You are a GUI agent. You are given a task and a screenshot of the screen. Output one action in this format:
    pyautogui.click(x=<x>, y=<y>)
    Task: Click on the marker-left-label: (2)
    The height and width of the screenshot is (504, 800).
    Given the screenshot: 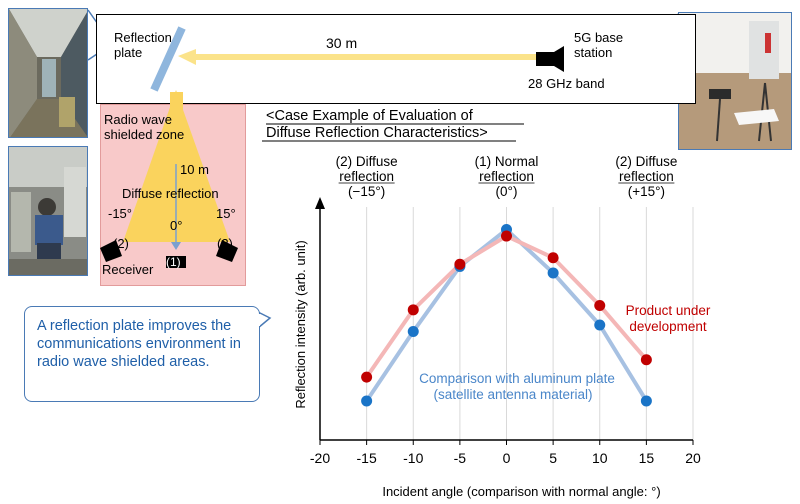 What is the action you would take?
    pyautogui.click(x=121, y=243)
    